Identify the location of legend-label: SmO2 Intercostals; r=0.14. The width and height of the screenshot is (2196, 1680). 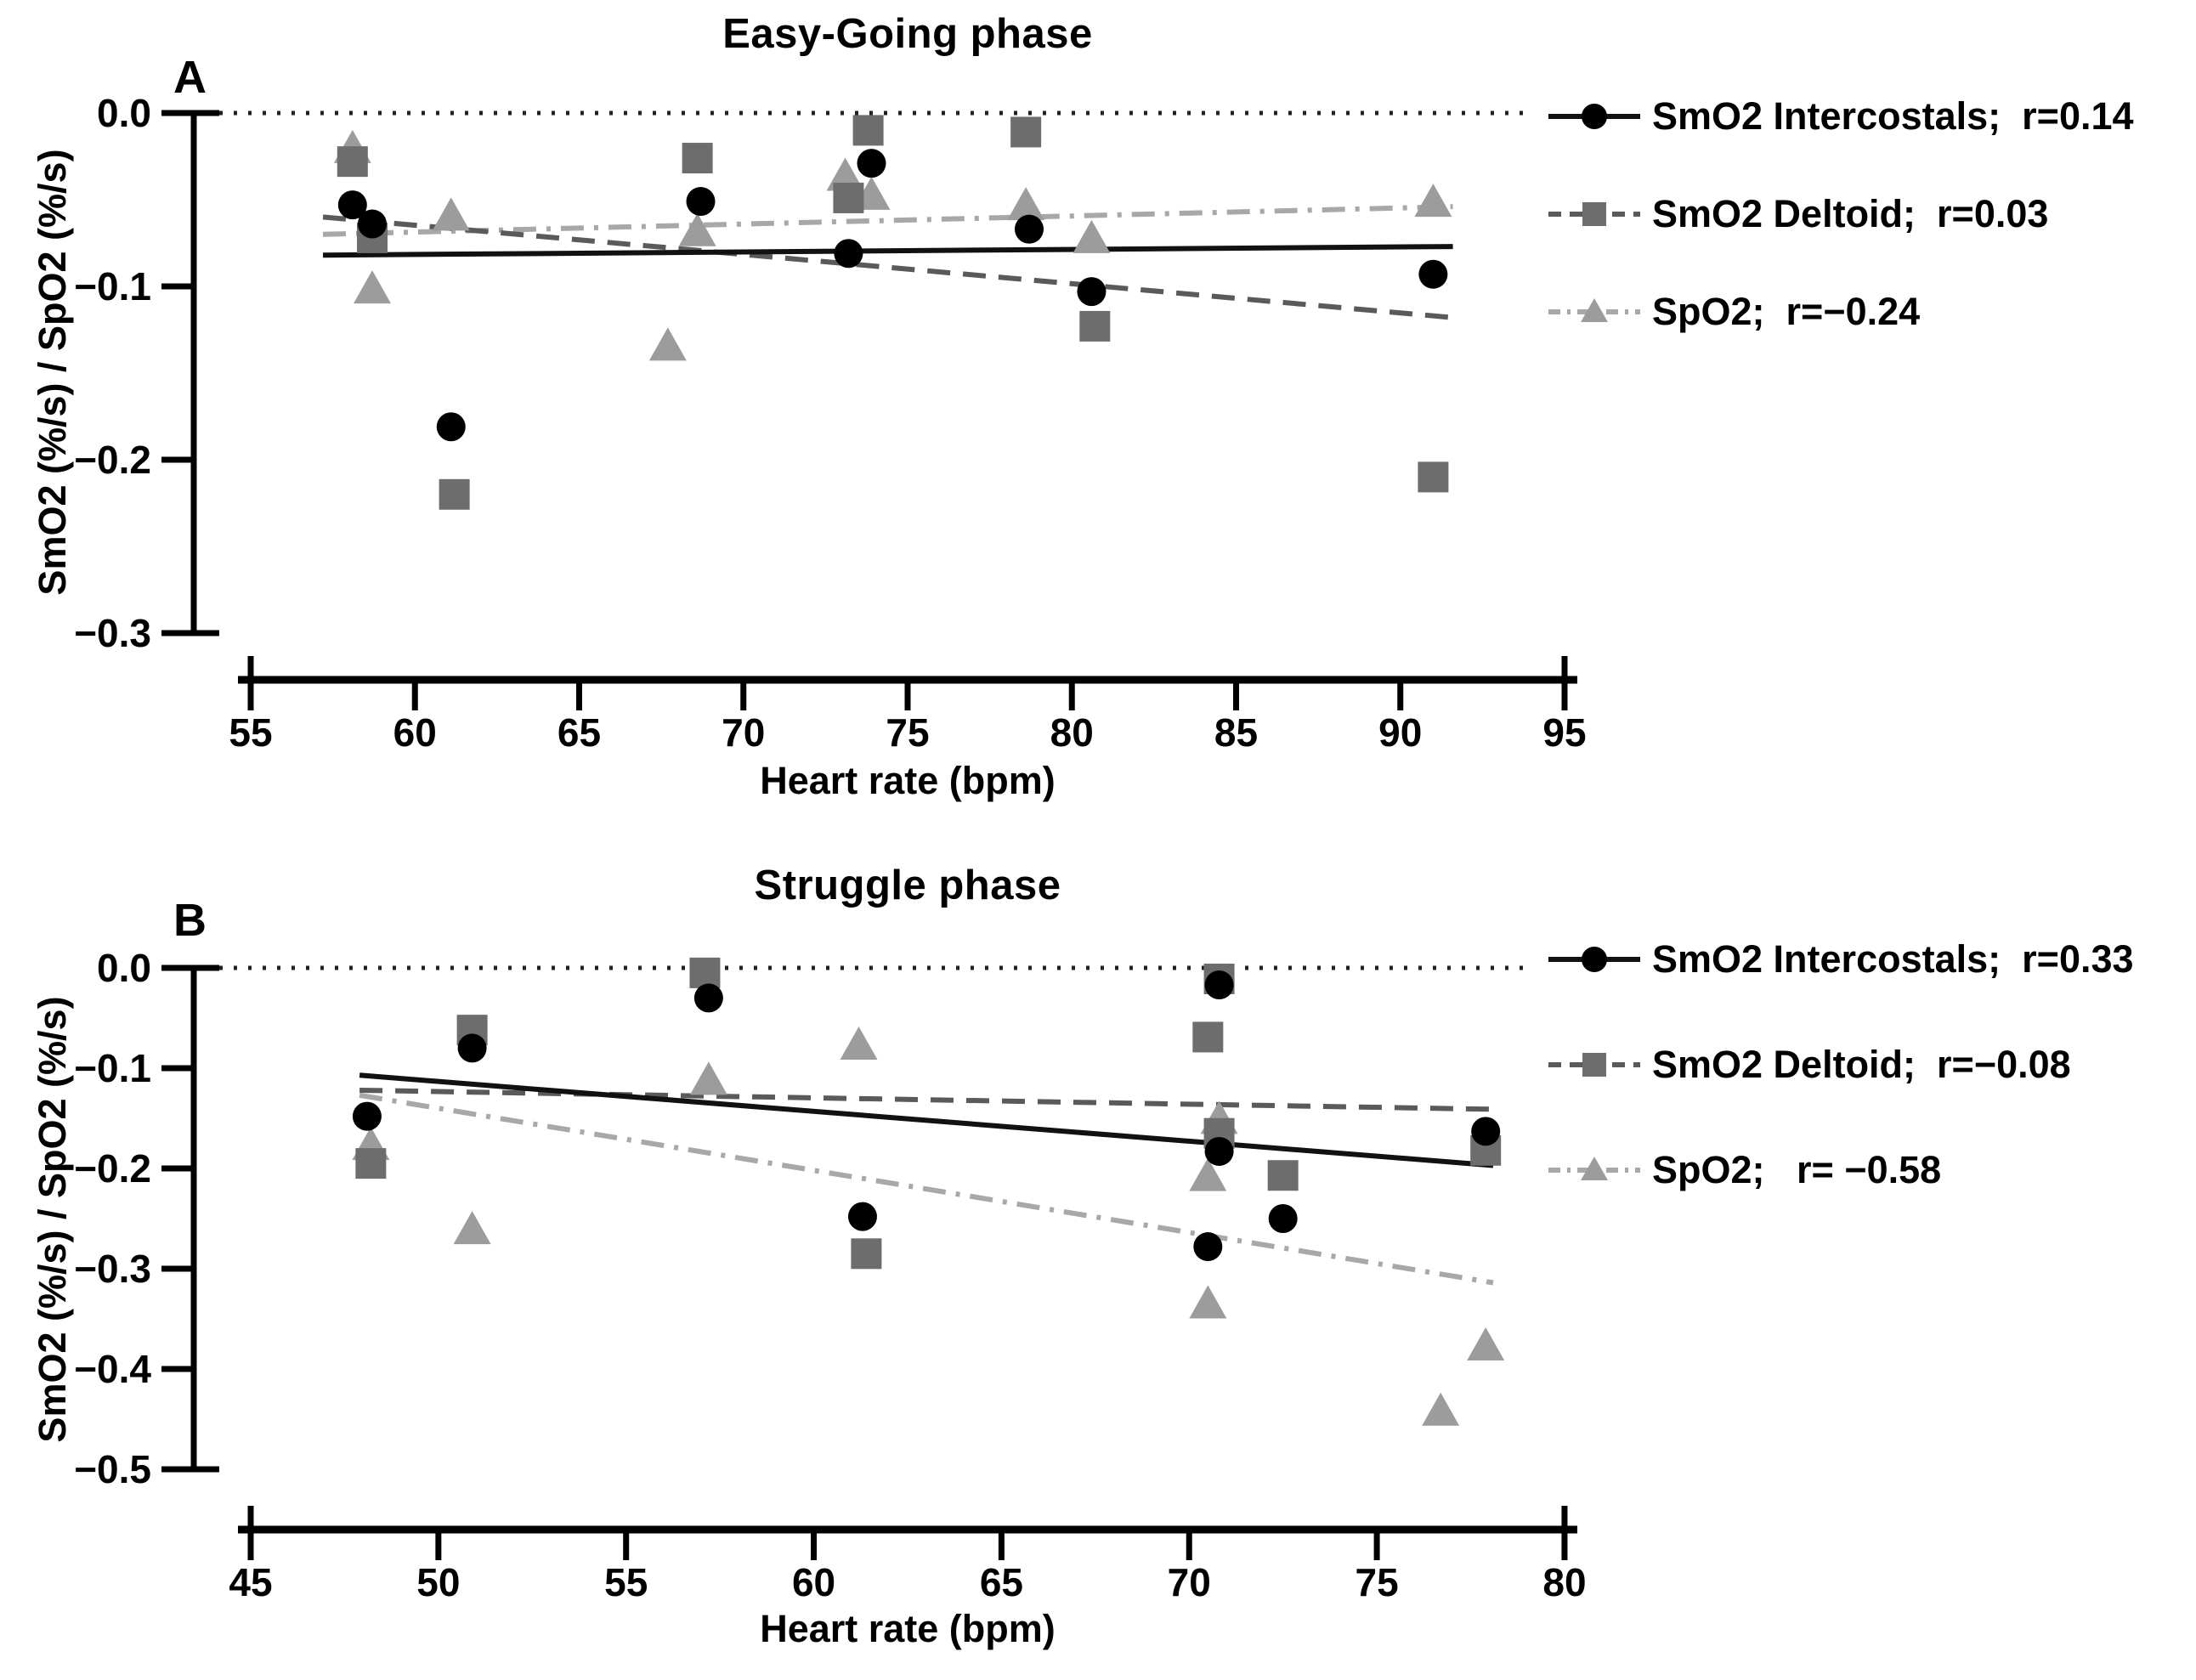
(1893, 116).